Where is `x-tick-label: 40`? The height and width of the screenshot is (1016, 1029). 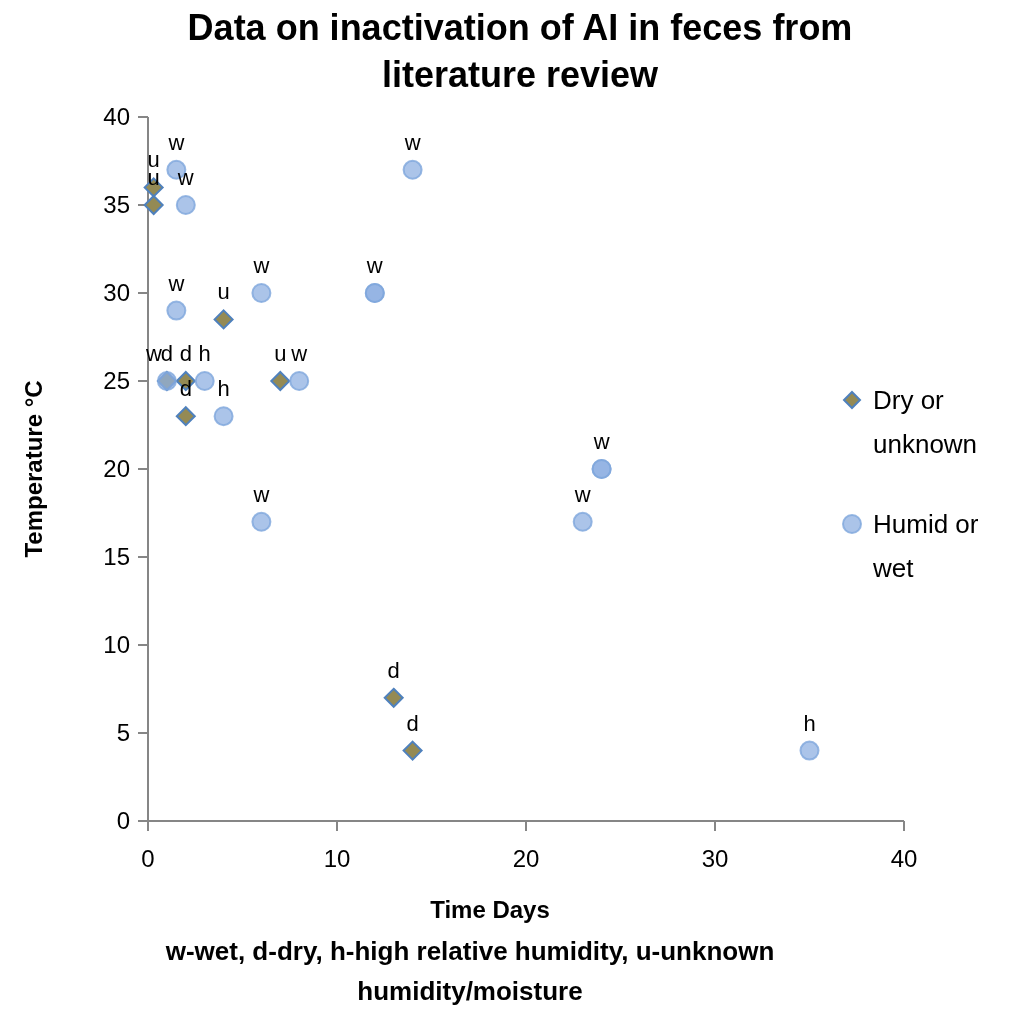
x-tick-label: 40 is located at coordinates (904, 858).